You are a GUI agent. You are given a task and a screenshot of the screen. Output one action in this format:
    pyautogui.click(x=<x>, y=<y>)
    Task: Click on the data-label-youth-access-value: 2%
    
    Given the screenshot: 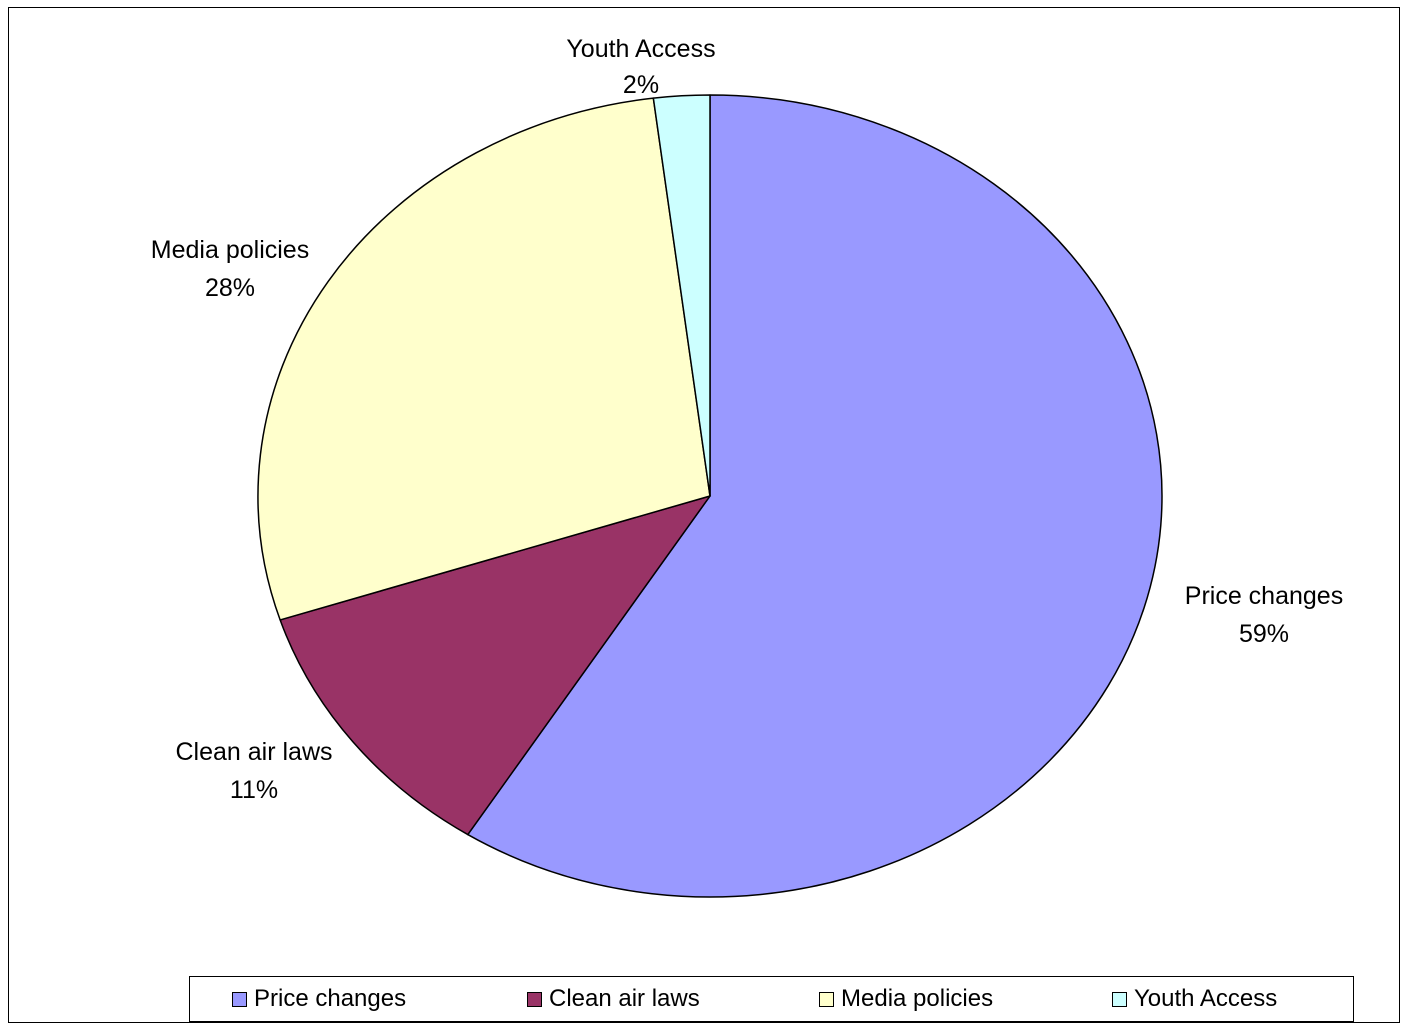 What is the action you would take?
    pyautogui.click(x=641, y=85)
    